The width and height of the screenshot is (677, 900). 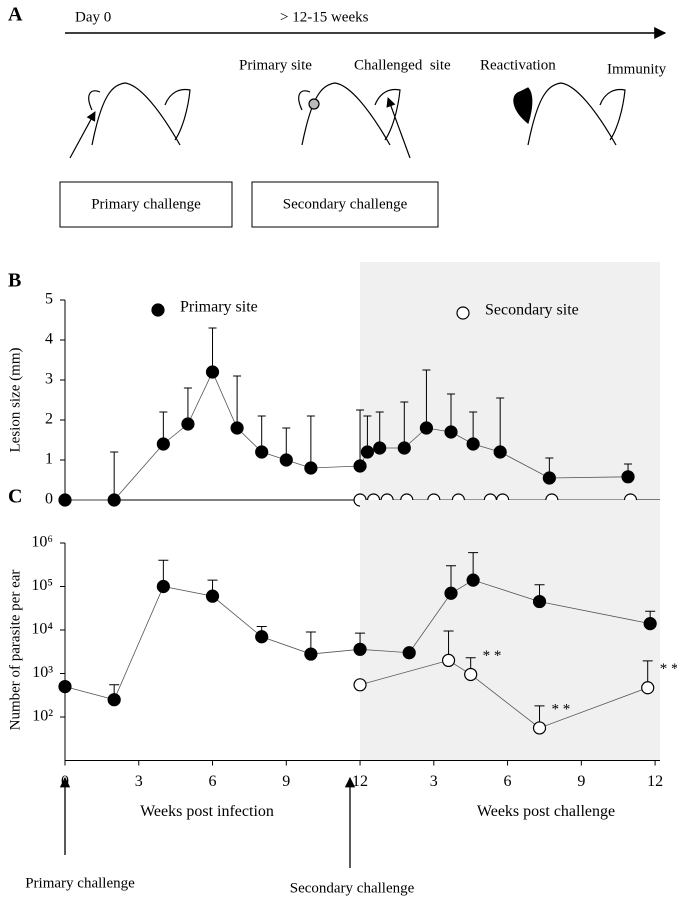 I want to click on ear-drawings, so click(x=347, y=120).